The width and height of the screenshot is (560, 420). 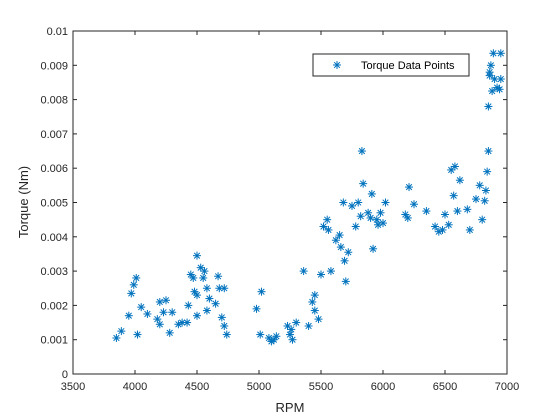 What do you see at coordinates (54, 238) in the screenshot?
I see `y-tick-label: 0.004` at bounding box center [54, 238].